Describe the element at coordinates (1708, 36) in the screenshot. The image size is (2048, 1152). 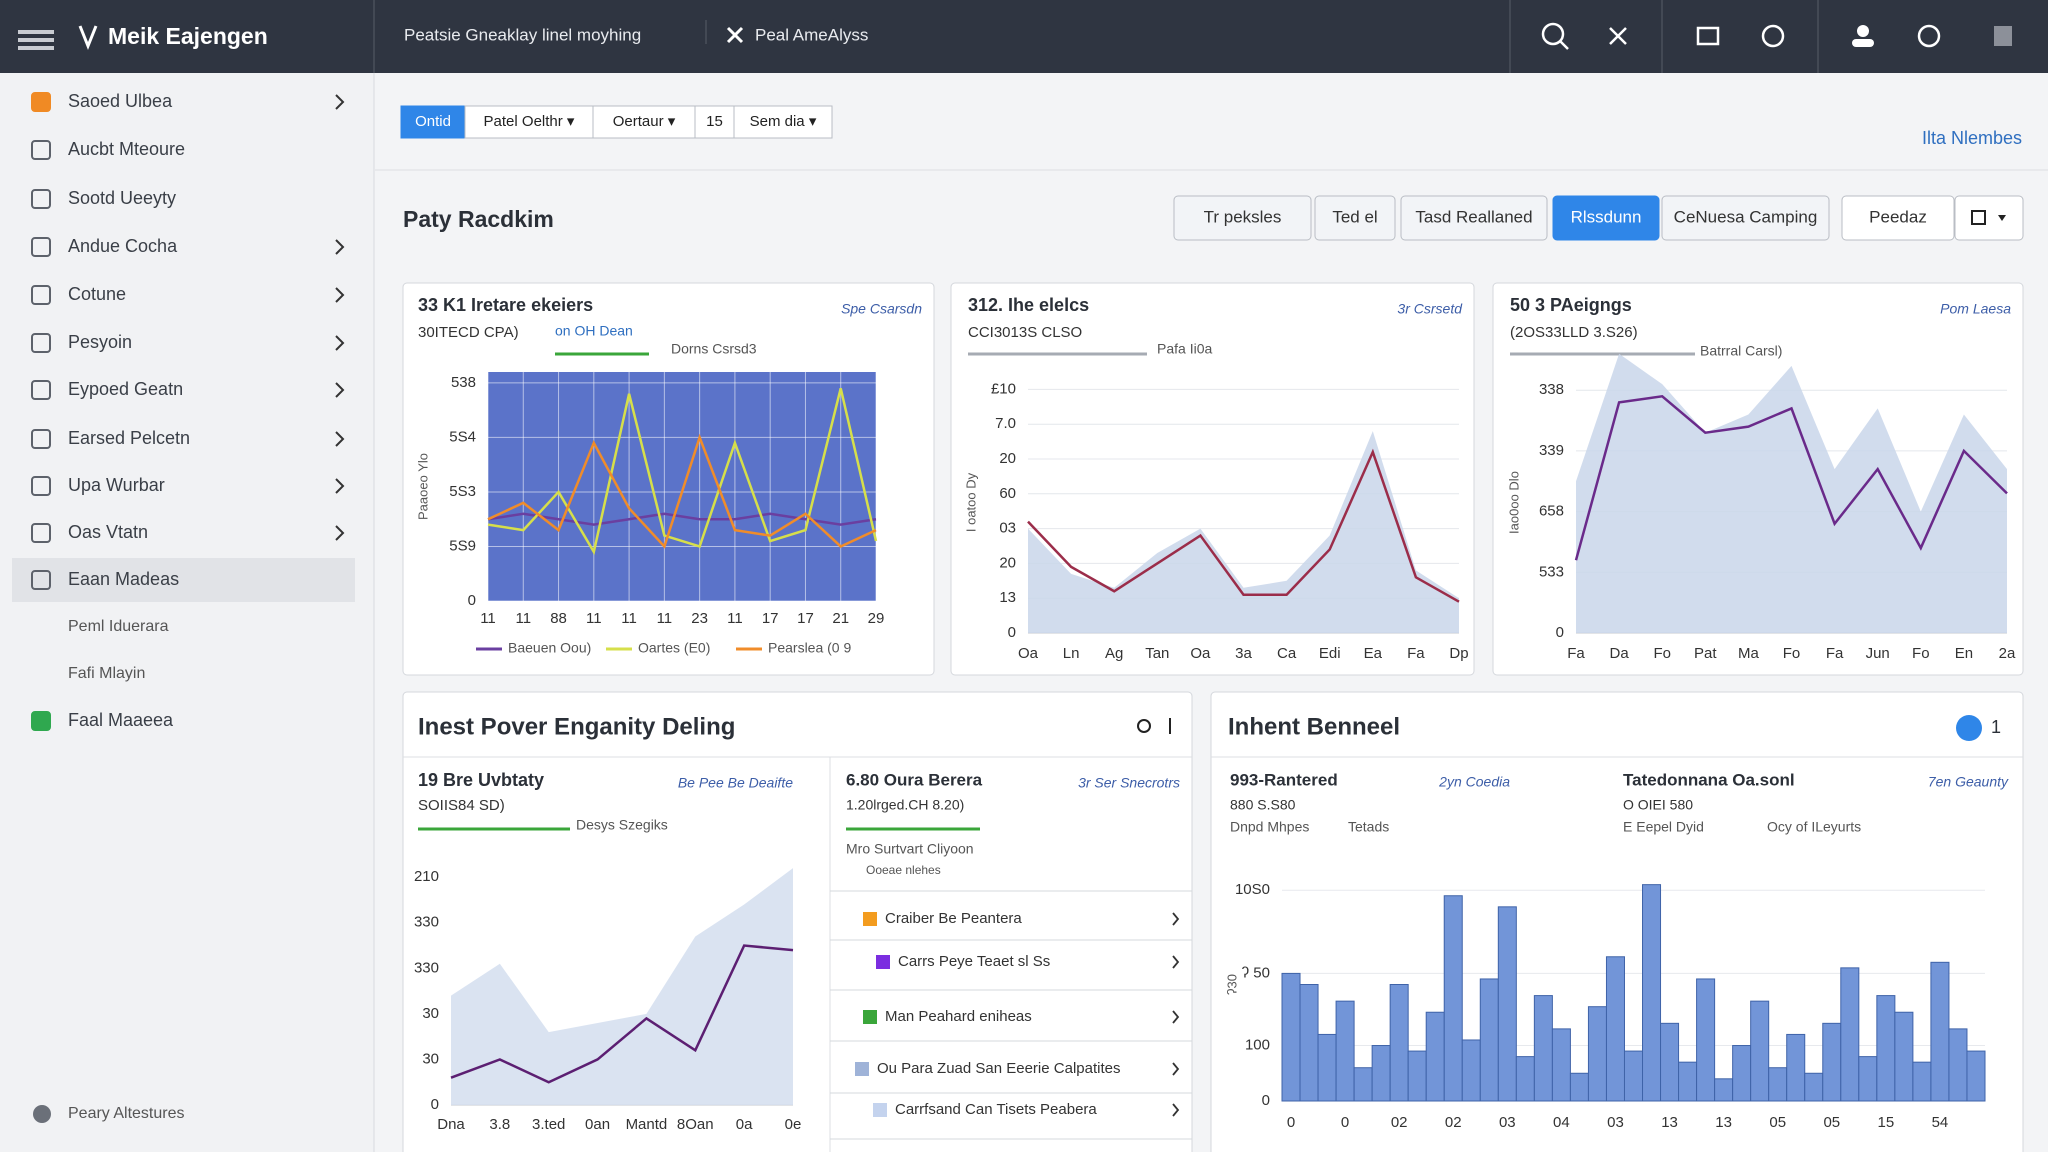
I see `chart-button` at that location.